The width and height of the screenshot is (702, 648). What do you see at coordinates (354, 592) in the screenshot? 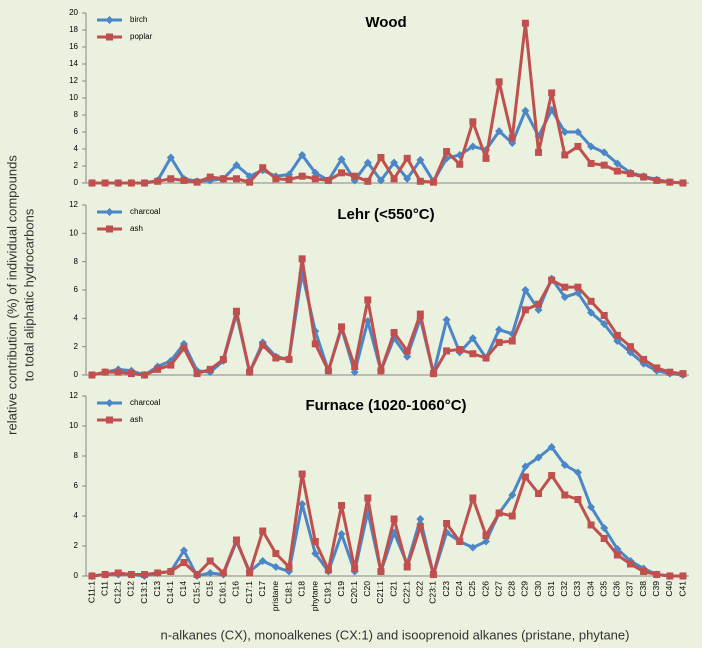
I see `x-tick-label: C20:1` at bounding box center [354, 592].